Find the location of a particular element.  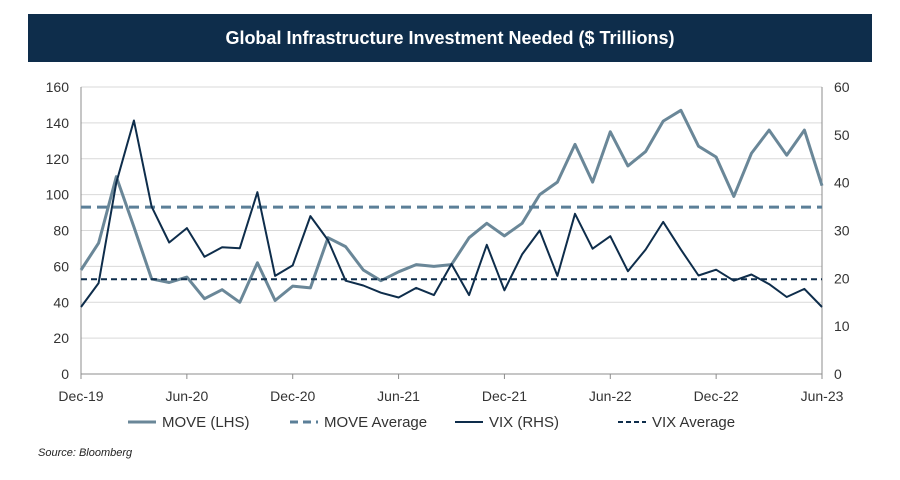

x-tick-label: Dec-19 is located at coordinates (80, 396).